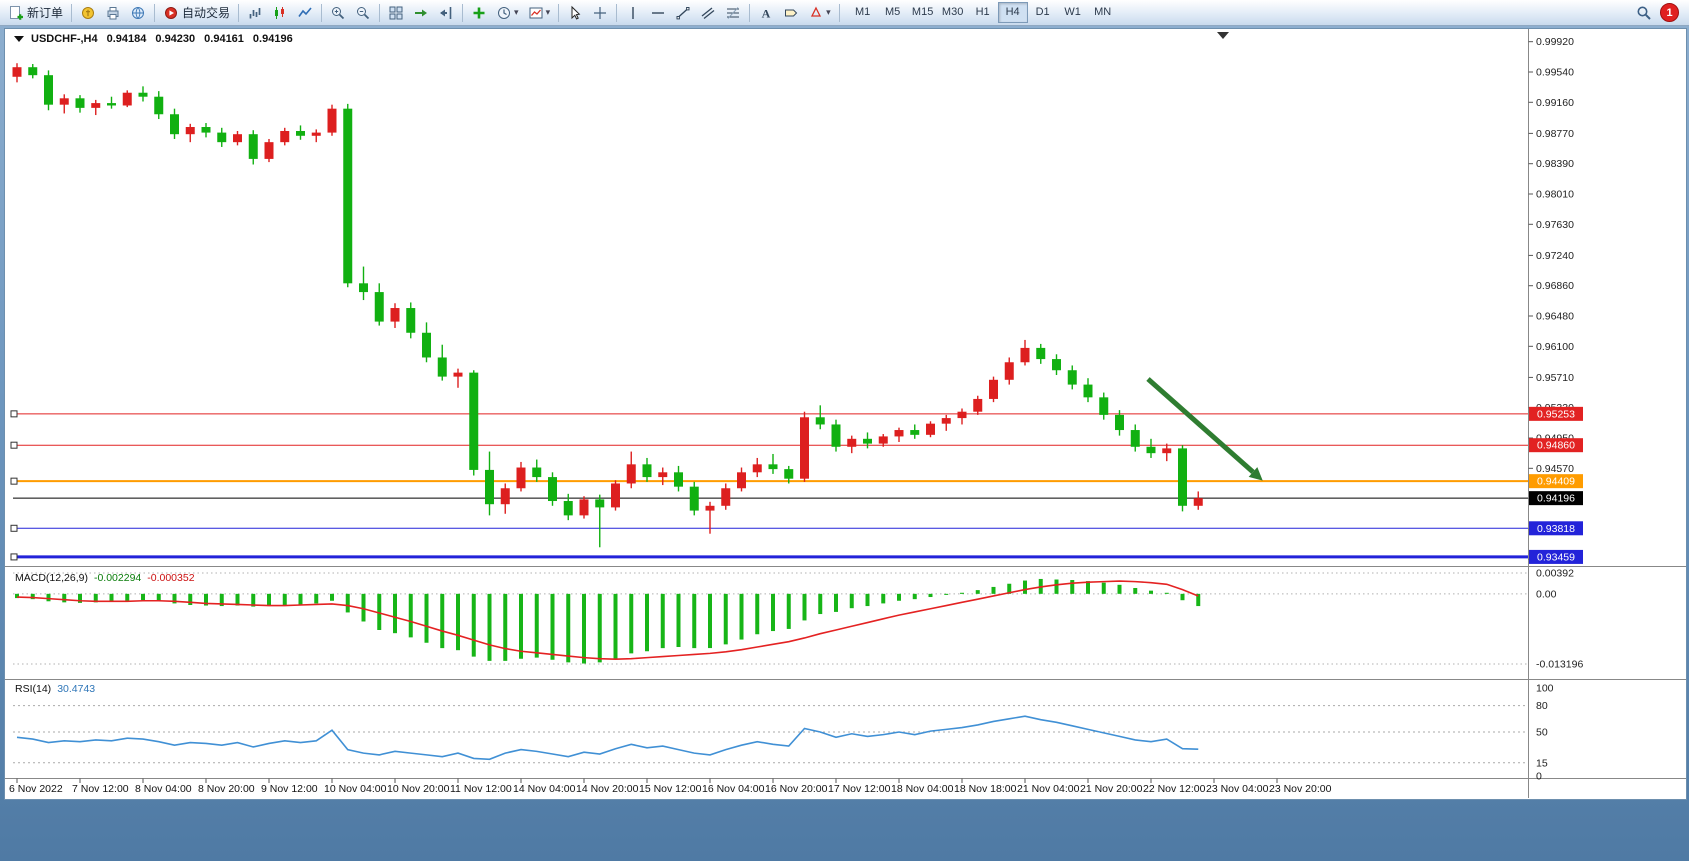  Describe the element at coordinates (1555, 42) in the screenshot. I see `price-axis-label: 0.99920` at that location.